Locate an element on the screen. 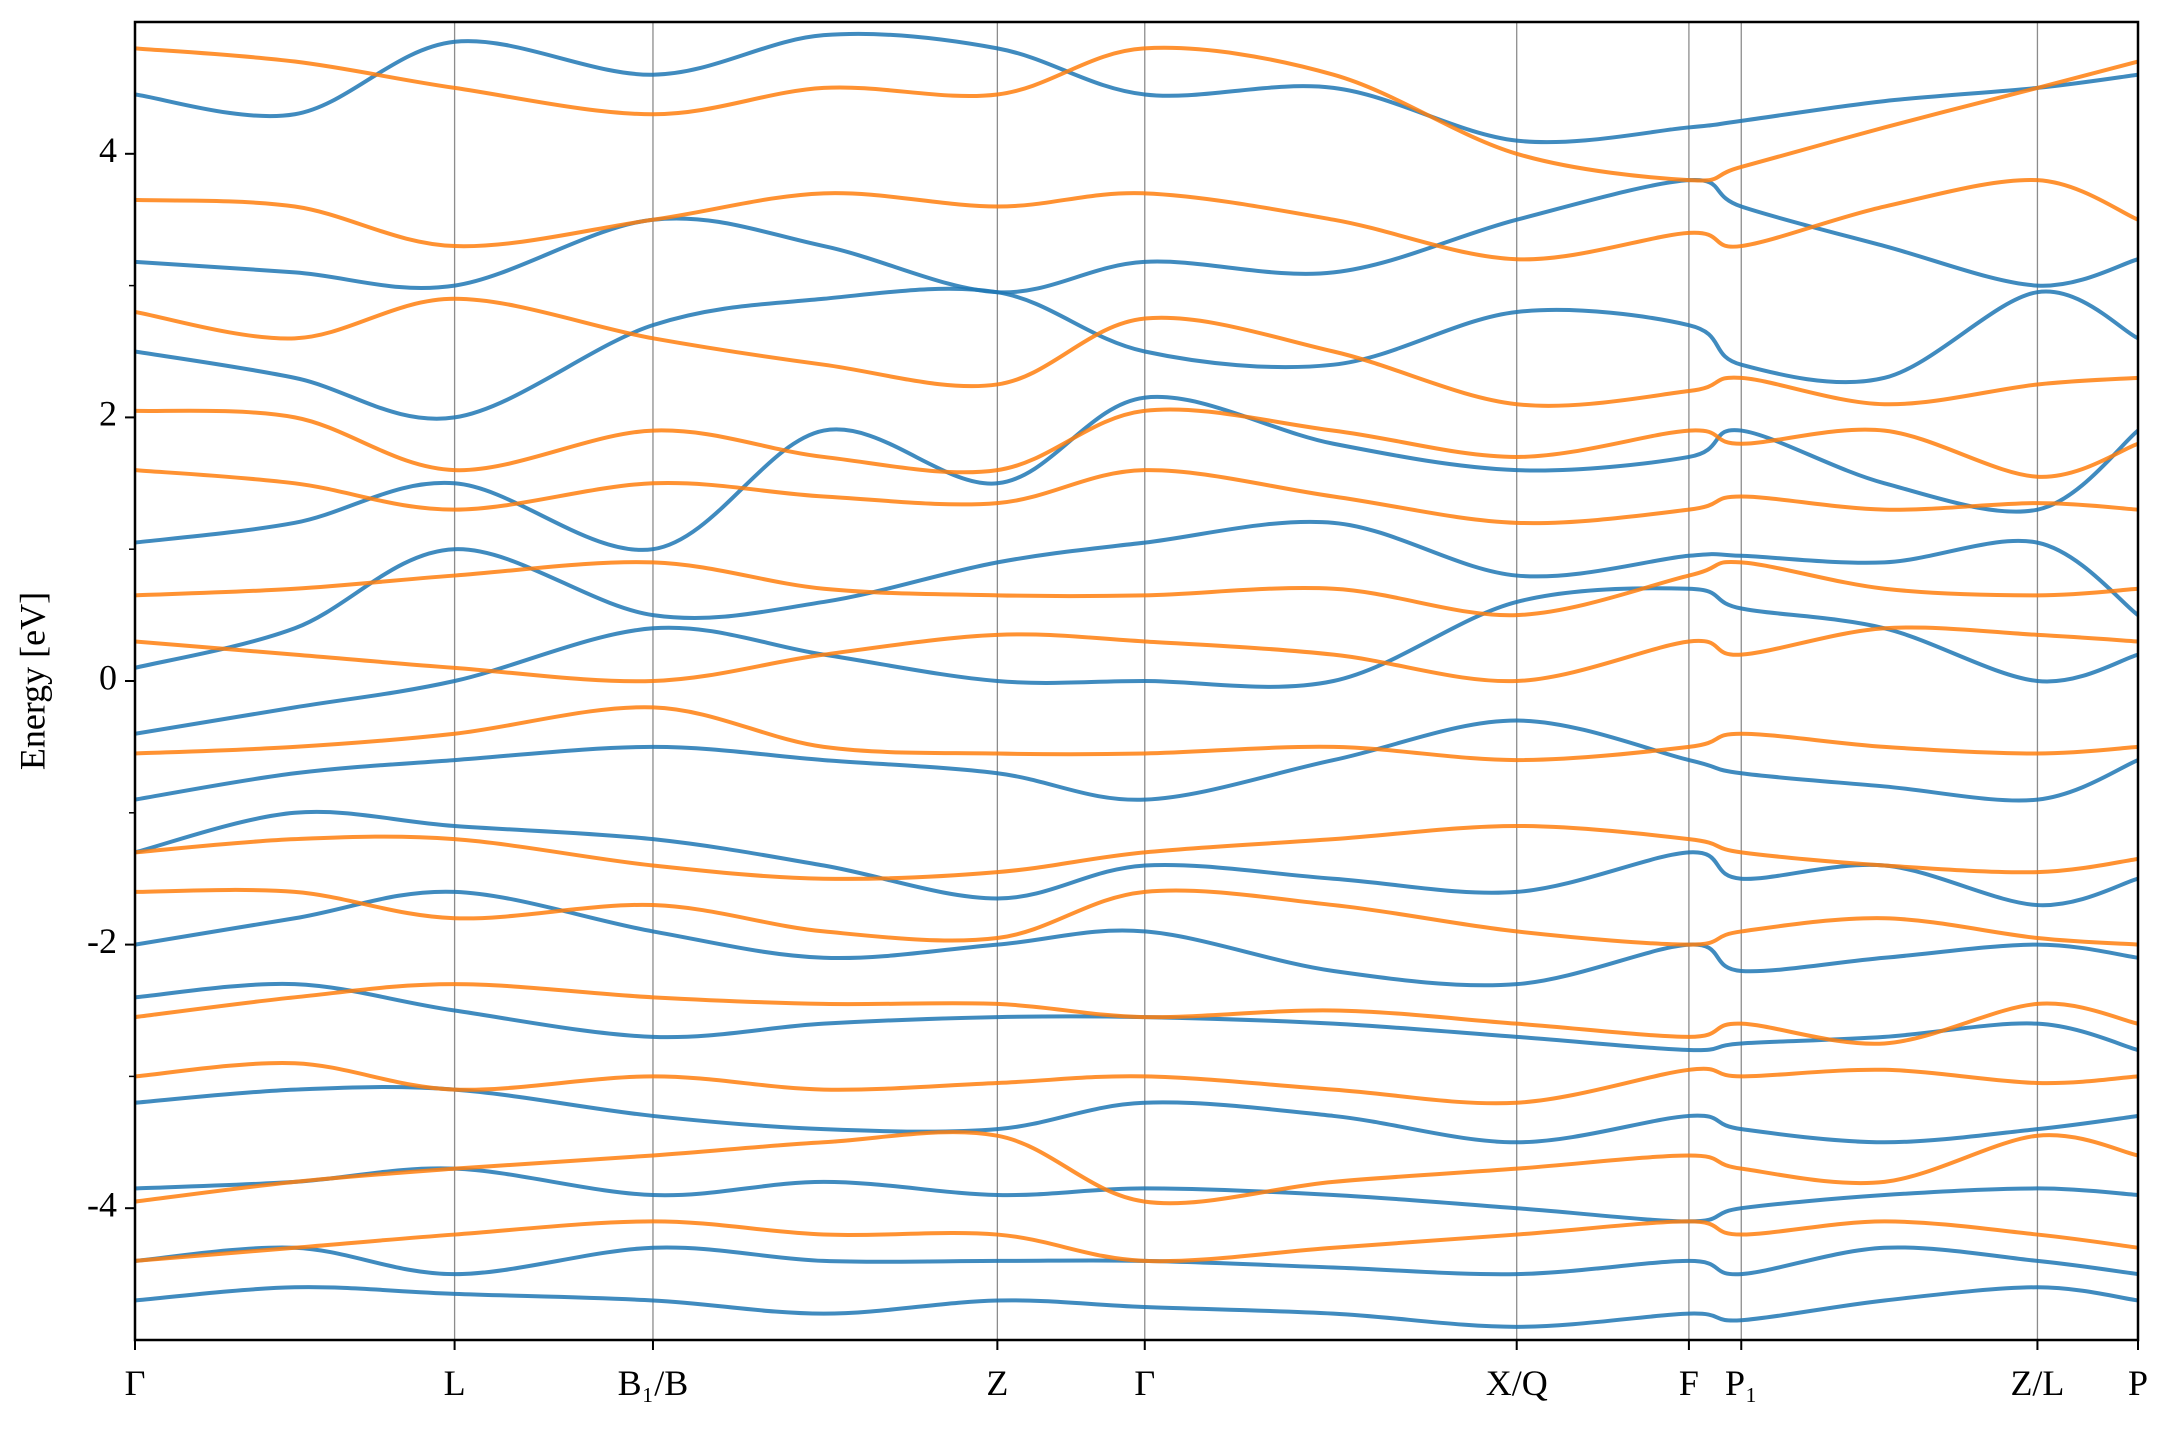 Image resolution: width=2160 pixels, height=1440 pixels. x-tick-label: P₁ is located at coordinates (1741, 1383).